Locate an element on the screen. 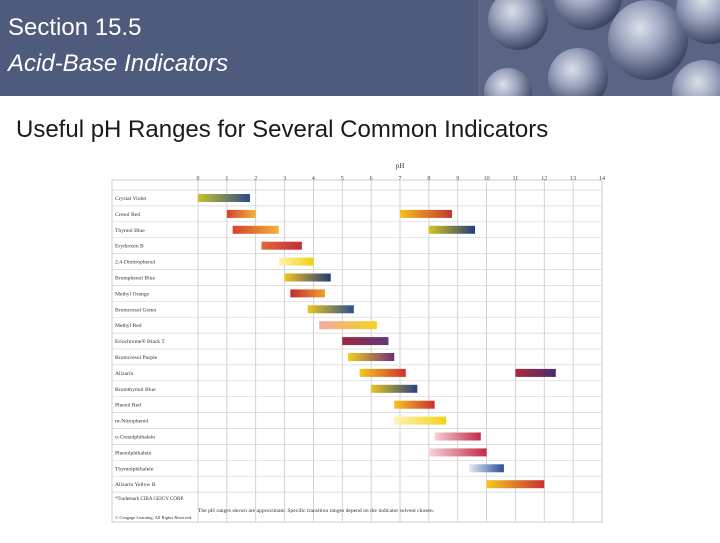 This screenshot has width=720, height=543. tick-label: 8 is located at coordinates (428, 179).